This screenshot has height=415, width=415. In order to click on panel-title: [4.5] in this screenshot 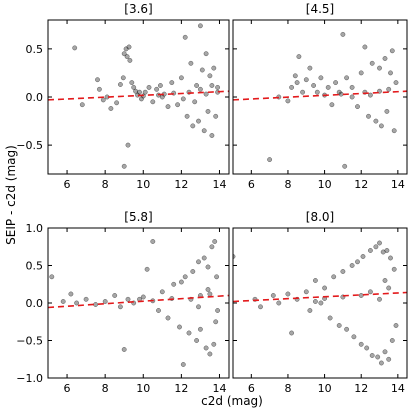, I will do `click(320, 9)`.